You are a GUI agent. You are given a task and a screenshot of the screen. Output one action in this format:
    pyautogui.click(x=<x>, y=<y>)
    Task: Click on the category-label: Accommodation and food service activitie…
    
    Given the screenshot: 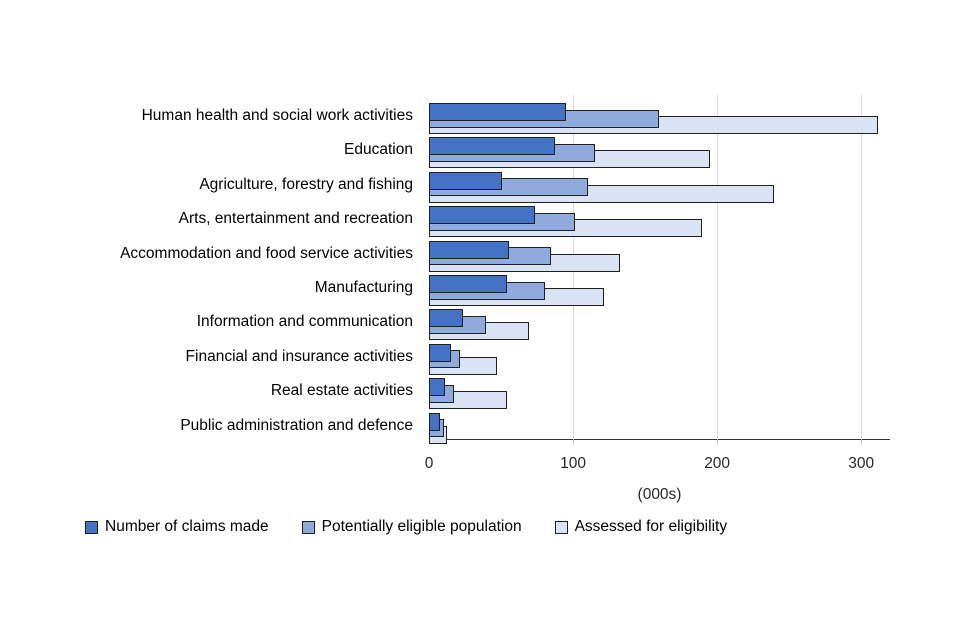 What is the action you would take?
    pyautogui.click(x=266, y=253)
    